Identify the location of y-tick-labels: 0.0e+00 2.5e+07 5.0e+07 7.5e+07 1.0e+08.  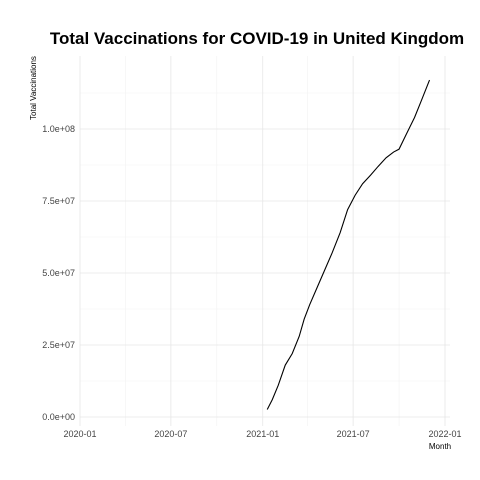
(58, 273).